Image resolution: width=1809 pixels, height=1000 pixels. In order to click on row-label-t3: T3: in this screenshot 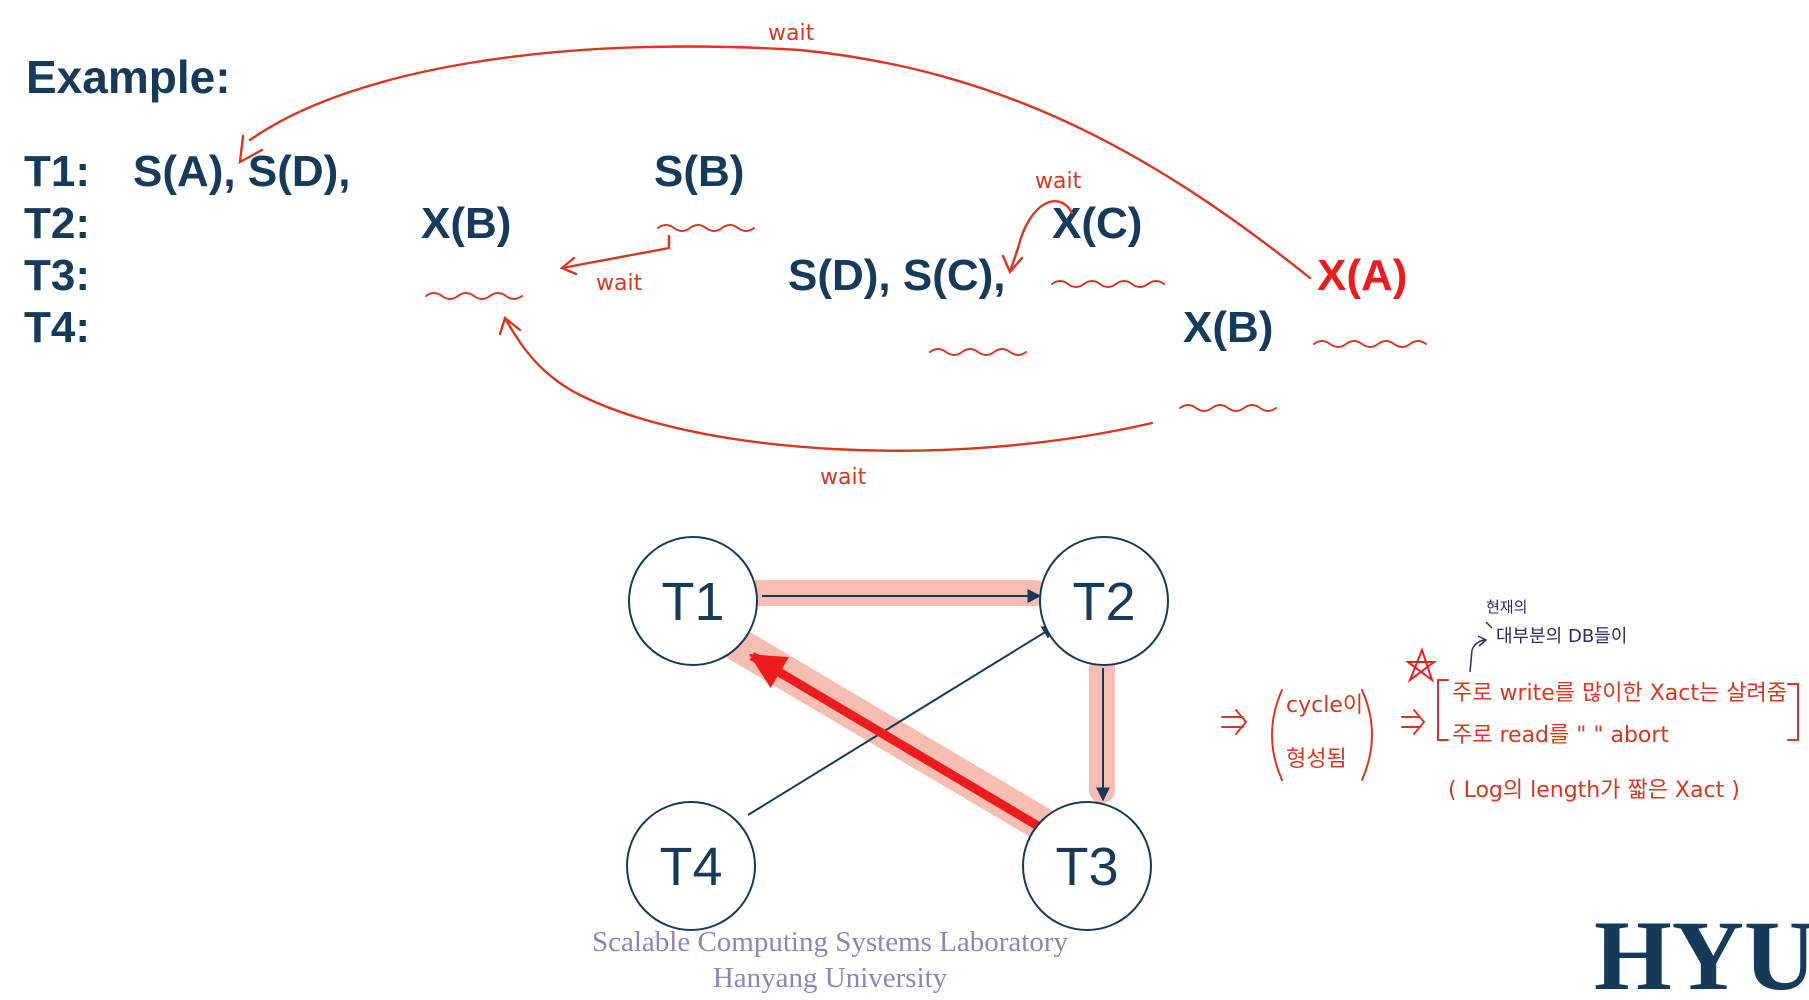, I will do `click(57, 275)`.